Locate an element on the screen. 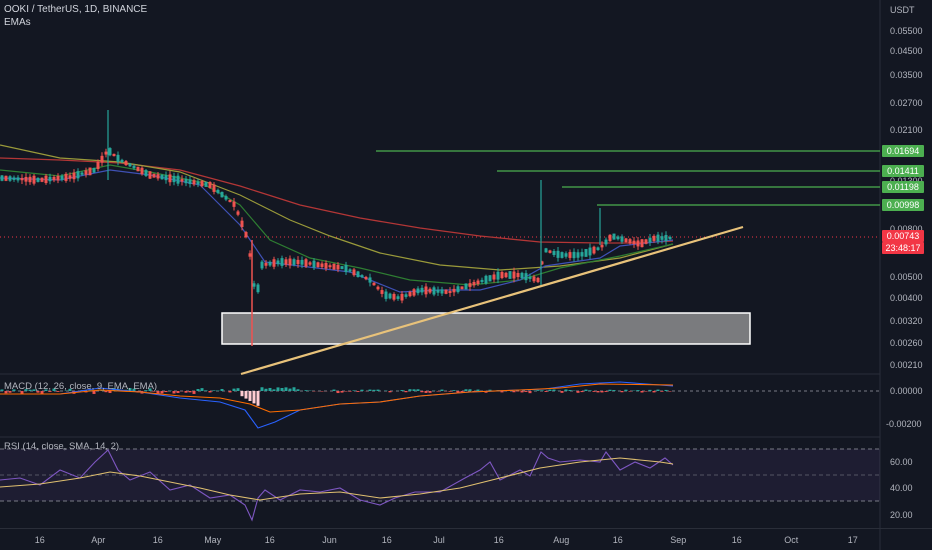  rsi-ma-line is located at coordinates (337, 479).